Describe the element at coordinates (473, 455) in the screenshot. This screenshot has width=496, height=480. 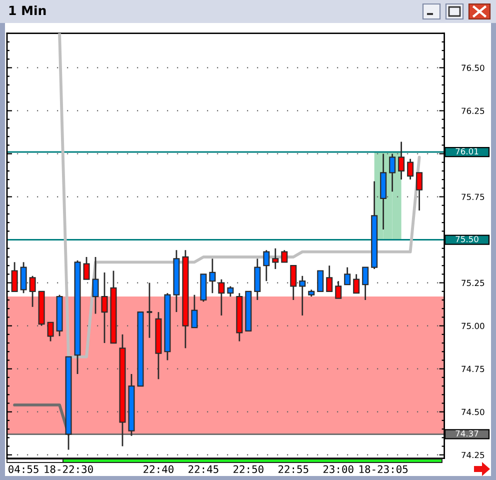
I see `y-tick-label: 74.25` at that location.